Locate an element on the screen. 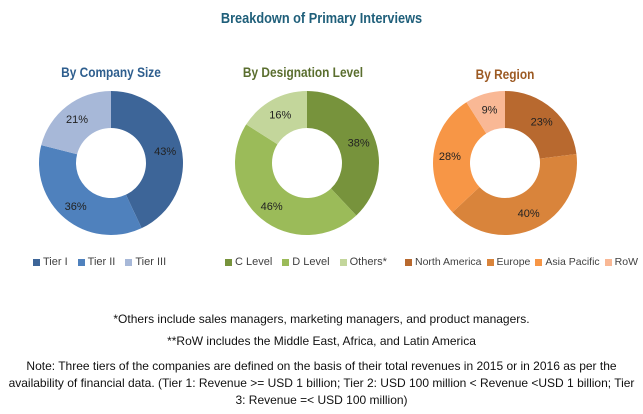 This screenshot has width=643, height=414. legend-item: C Level is located at coordinates (248, 262).